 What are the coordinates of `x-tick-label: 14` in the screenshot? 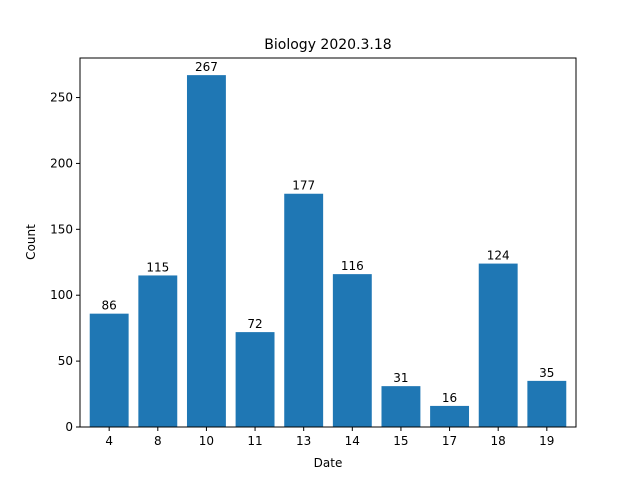 It's located at (352, 441).